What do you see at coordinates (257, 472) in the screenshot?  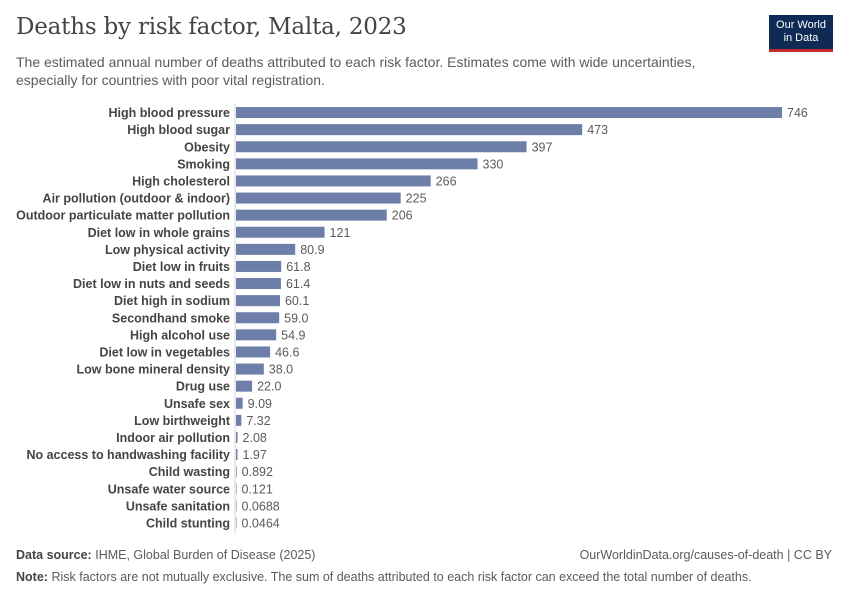 I see `value-label-child-wasting: 0.892` at bounding box center [257, 472].